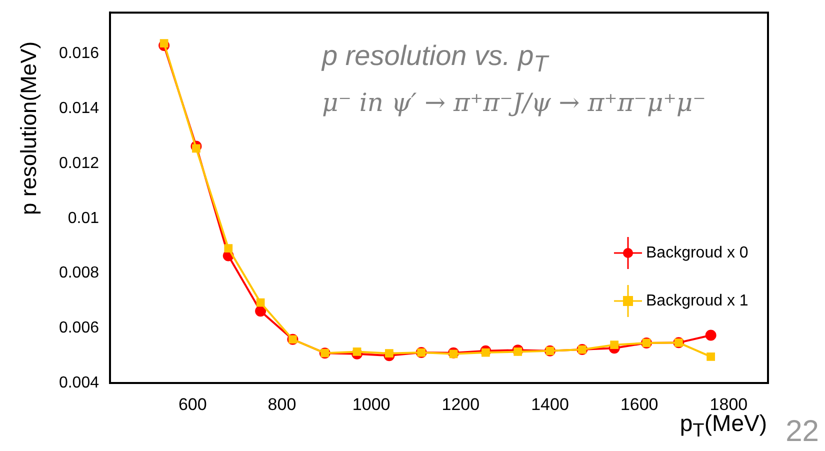  Describe the element at coordinates (639, 404) in the screenshot. I see `x-tick-label: 1600` at that location.